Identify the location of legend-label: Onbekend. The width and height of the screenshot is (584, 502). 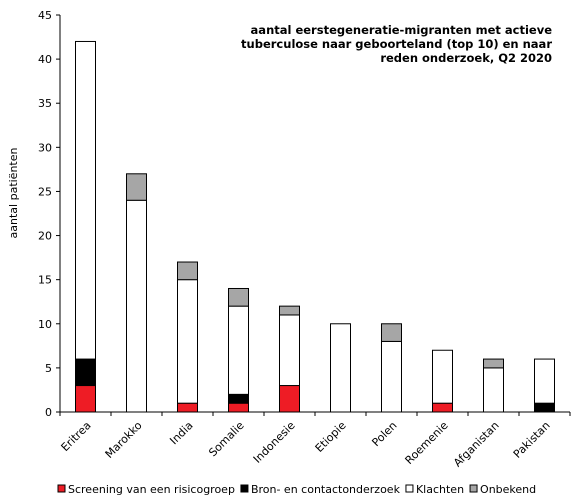
(508, 489).